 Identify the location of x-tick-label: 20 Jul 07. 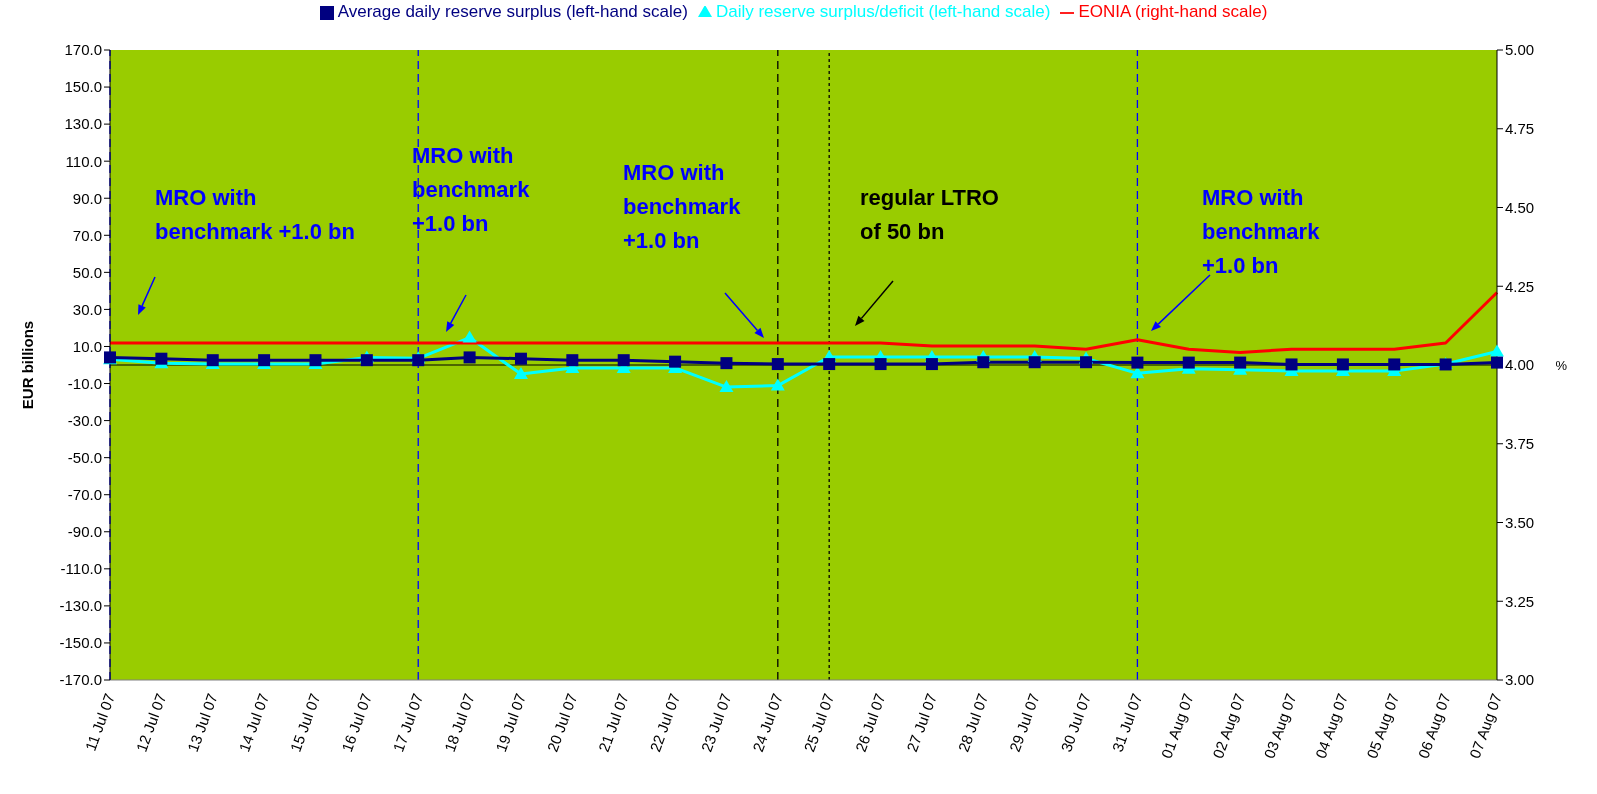
(562, 723).